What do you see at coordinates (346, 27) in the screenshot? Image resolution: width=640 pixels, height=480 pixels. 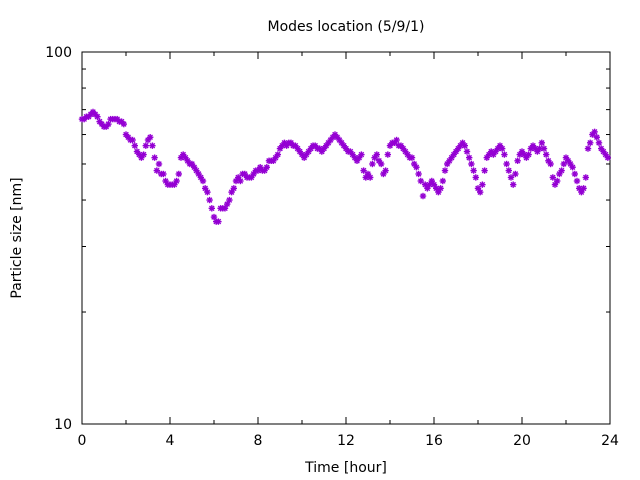 I see `chart-title: Modes location (5/9/1)` at bounding box center [346, 27].